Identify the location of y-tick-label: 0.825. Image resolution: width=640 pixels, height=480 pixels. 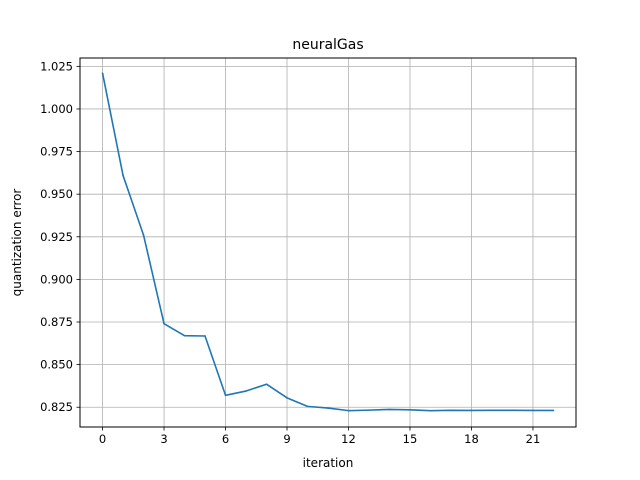
(56, 407).